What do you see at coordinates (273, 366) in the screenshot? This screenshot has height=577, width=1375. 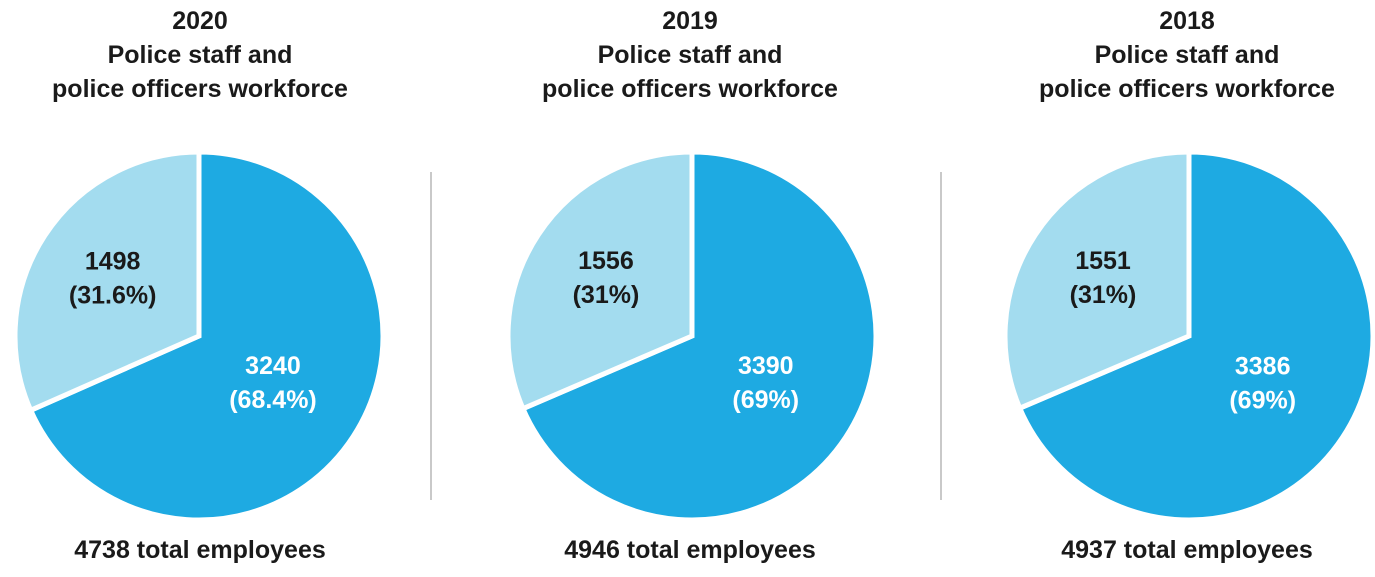 I see `slice-value-label: 3240` at bounding box center [273, 366].